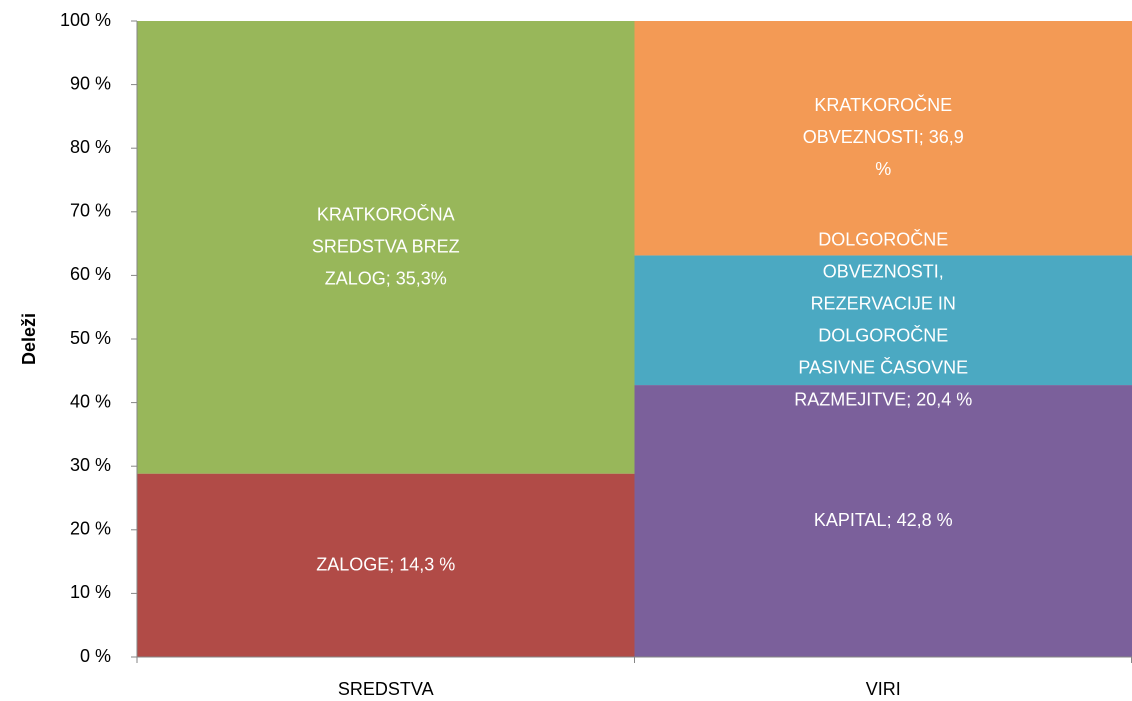 This screenshot has width=1132, height=701. What do you see at coordinates (883, 689) in the screenshot?
I see `x-tick-label: VIRI` at bounding box center [883, 689].